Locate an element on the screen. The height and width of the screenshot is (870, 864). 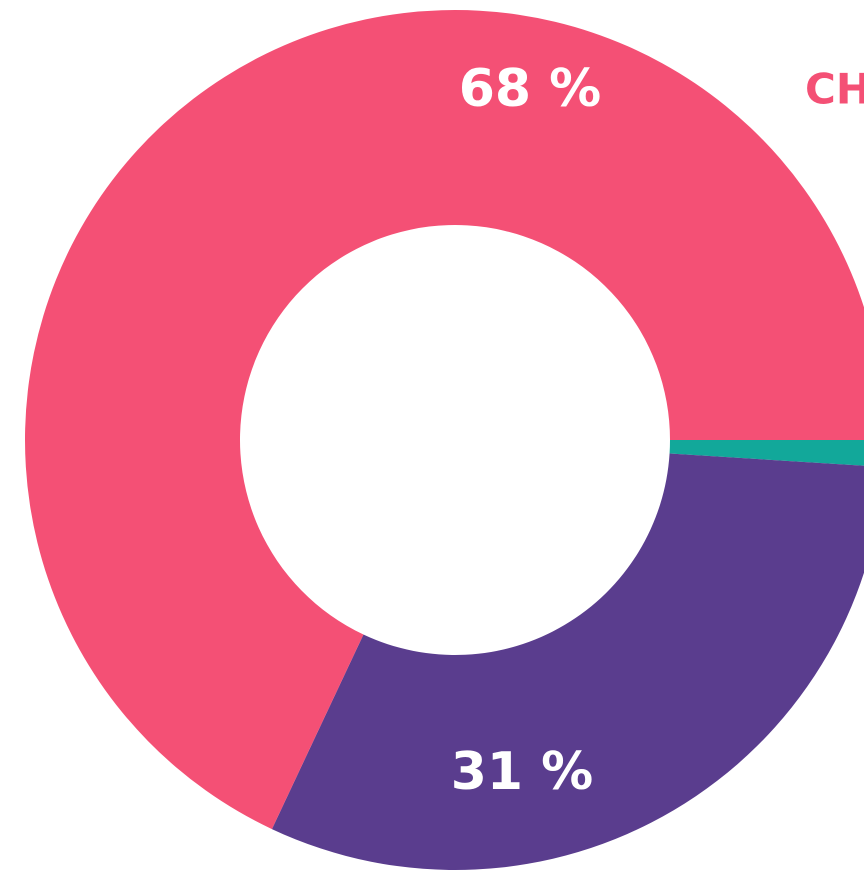
slice-label: 31 % is located at coordinates (522, 772).